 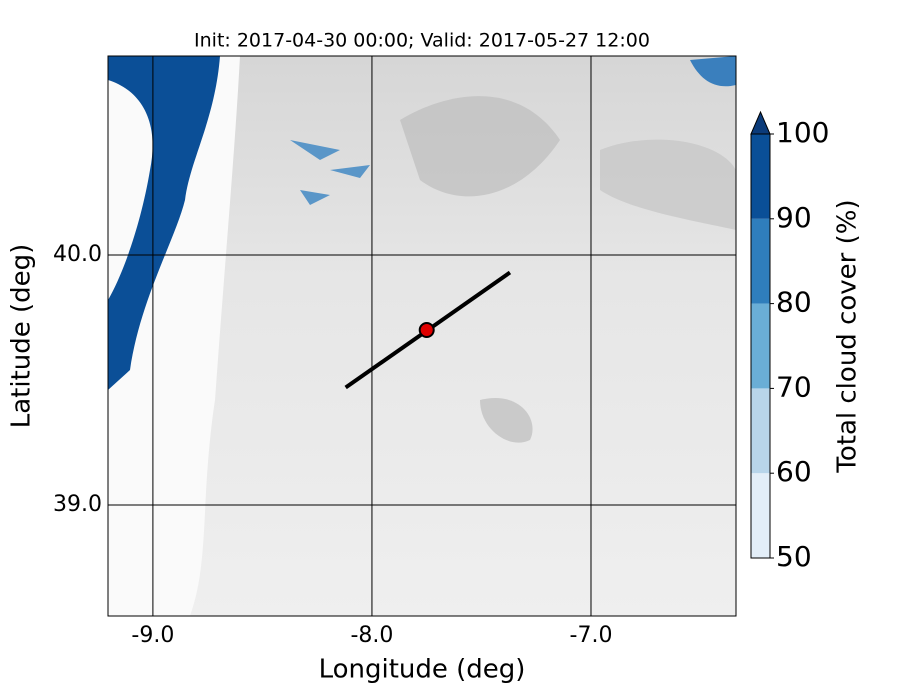 What do you see at coordinates (152, 635) in the screenshot?
I see `x-tick-label: -9.0` at bounding box center [152, 635].